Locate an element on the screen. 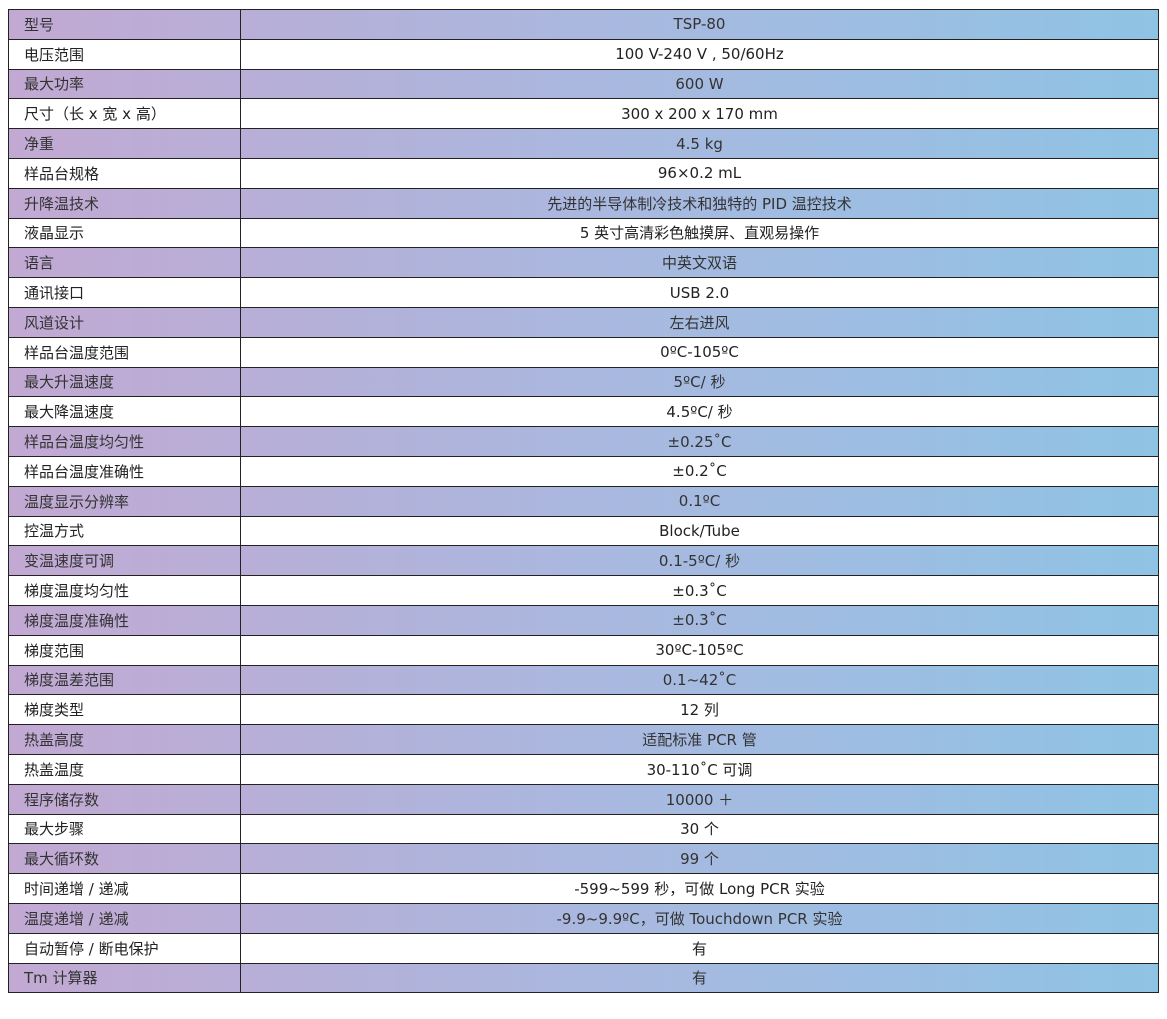  spec-value: 5ºC/ 秒 is located at coordinates (699, 382).